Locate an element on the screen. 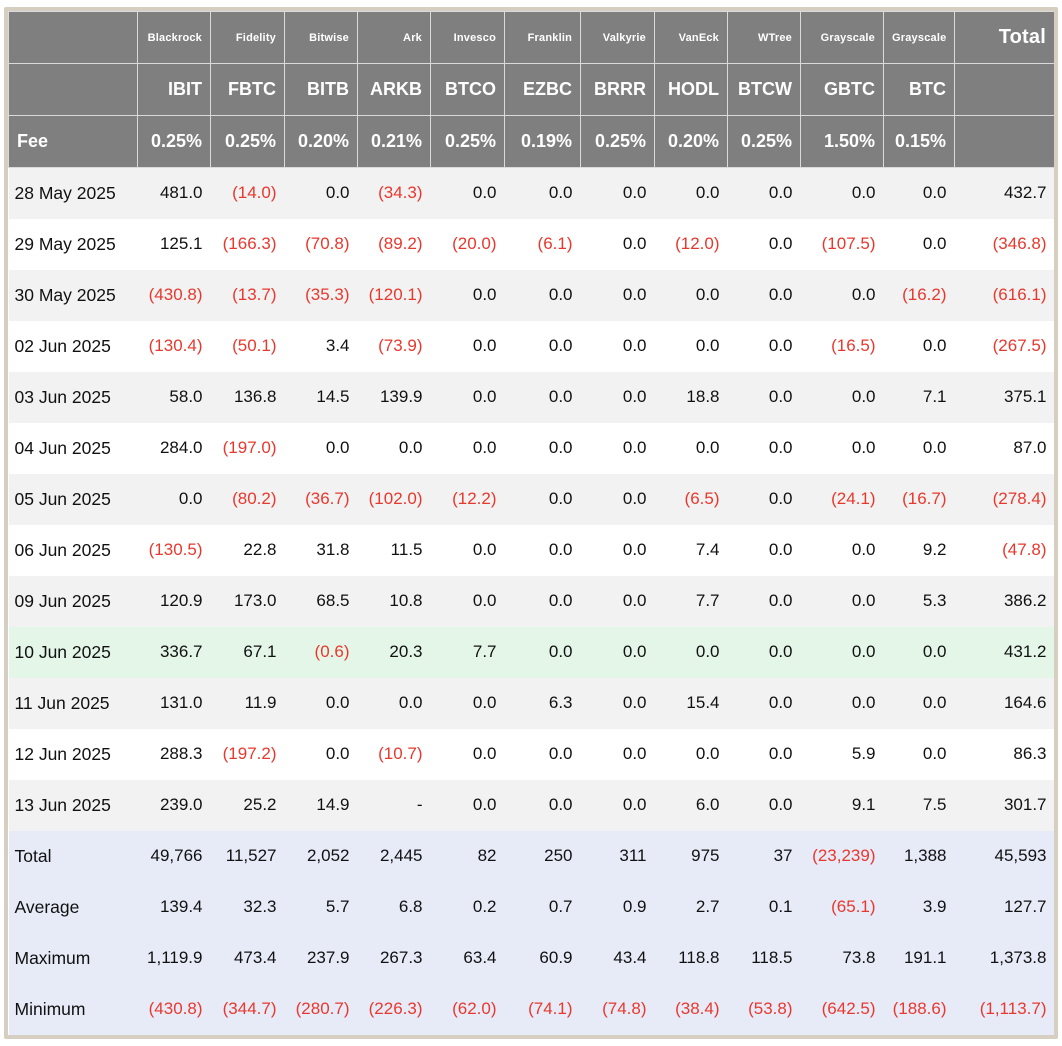 This screenshot has width=1062, height=1046. provider-name-header: Ark is located at coordinates (394, 37).